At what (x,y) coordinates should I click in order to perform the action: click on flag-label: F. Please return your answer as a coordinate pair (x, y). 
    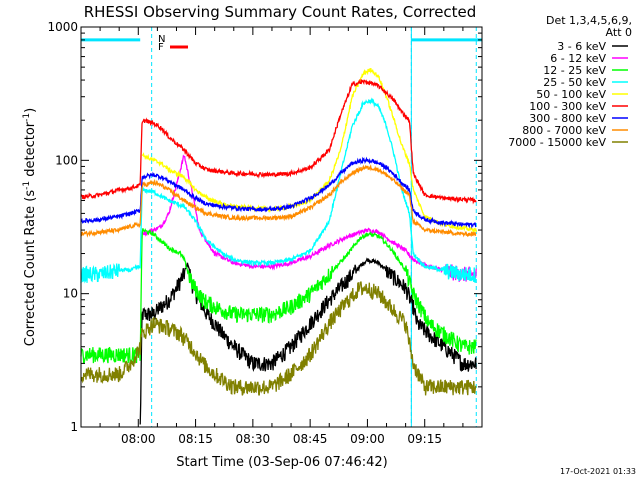
    Looking at the image, I should click on (161, 47).